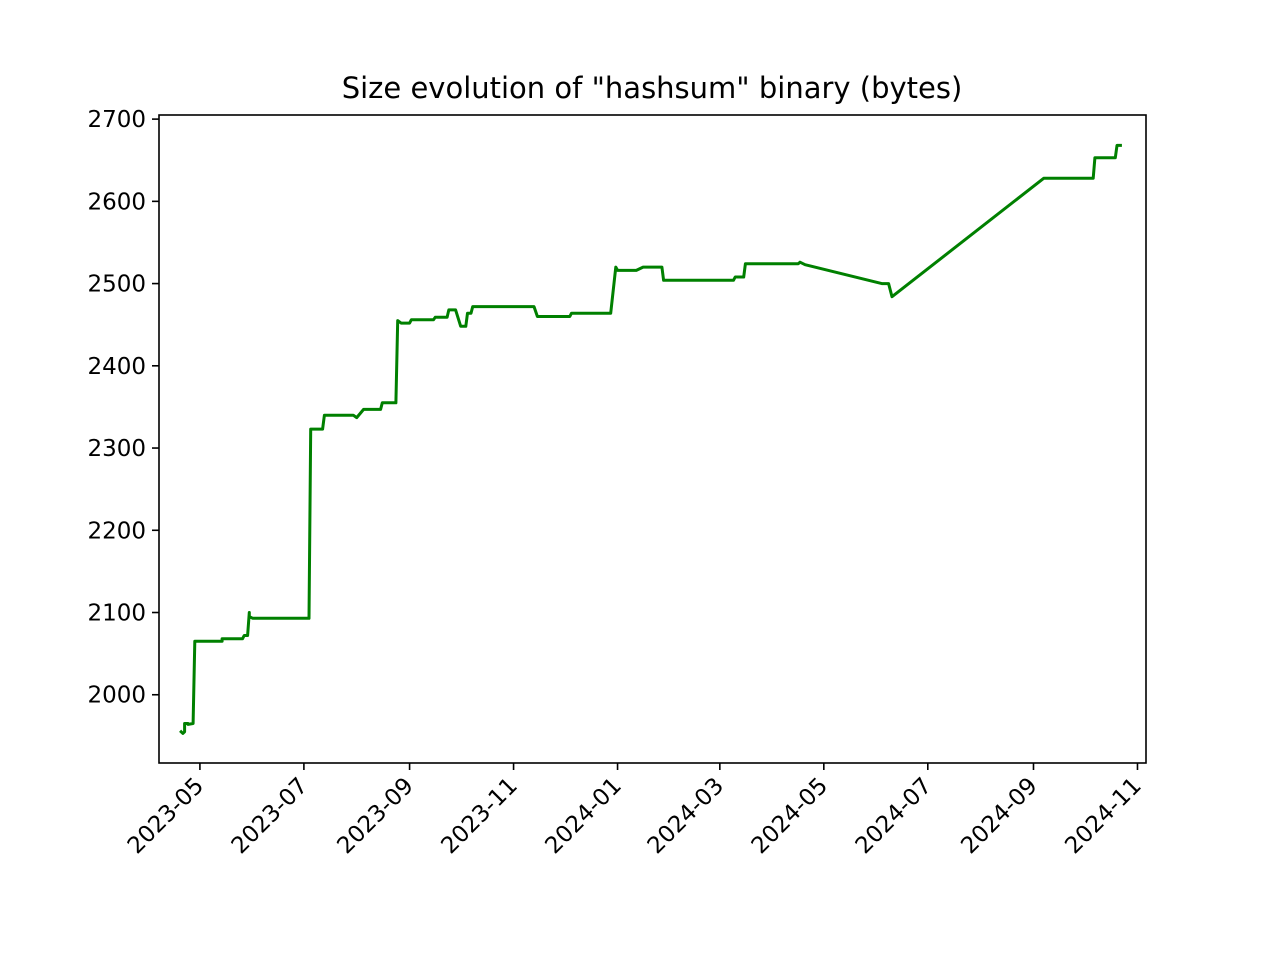 The height and width of the screenshot is (955, 1273). Describe the element at coordinates (1103, 816) in the screenshot. I see `x-tick-label: 2024-11` at that location.